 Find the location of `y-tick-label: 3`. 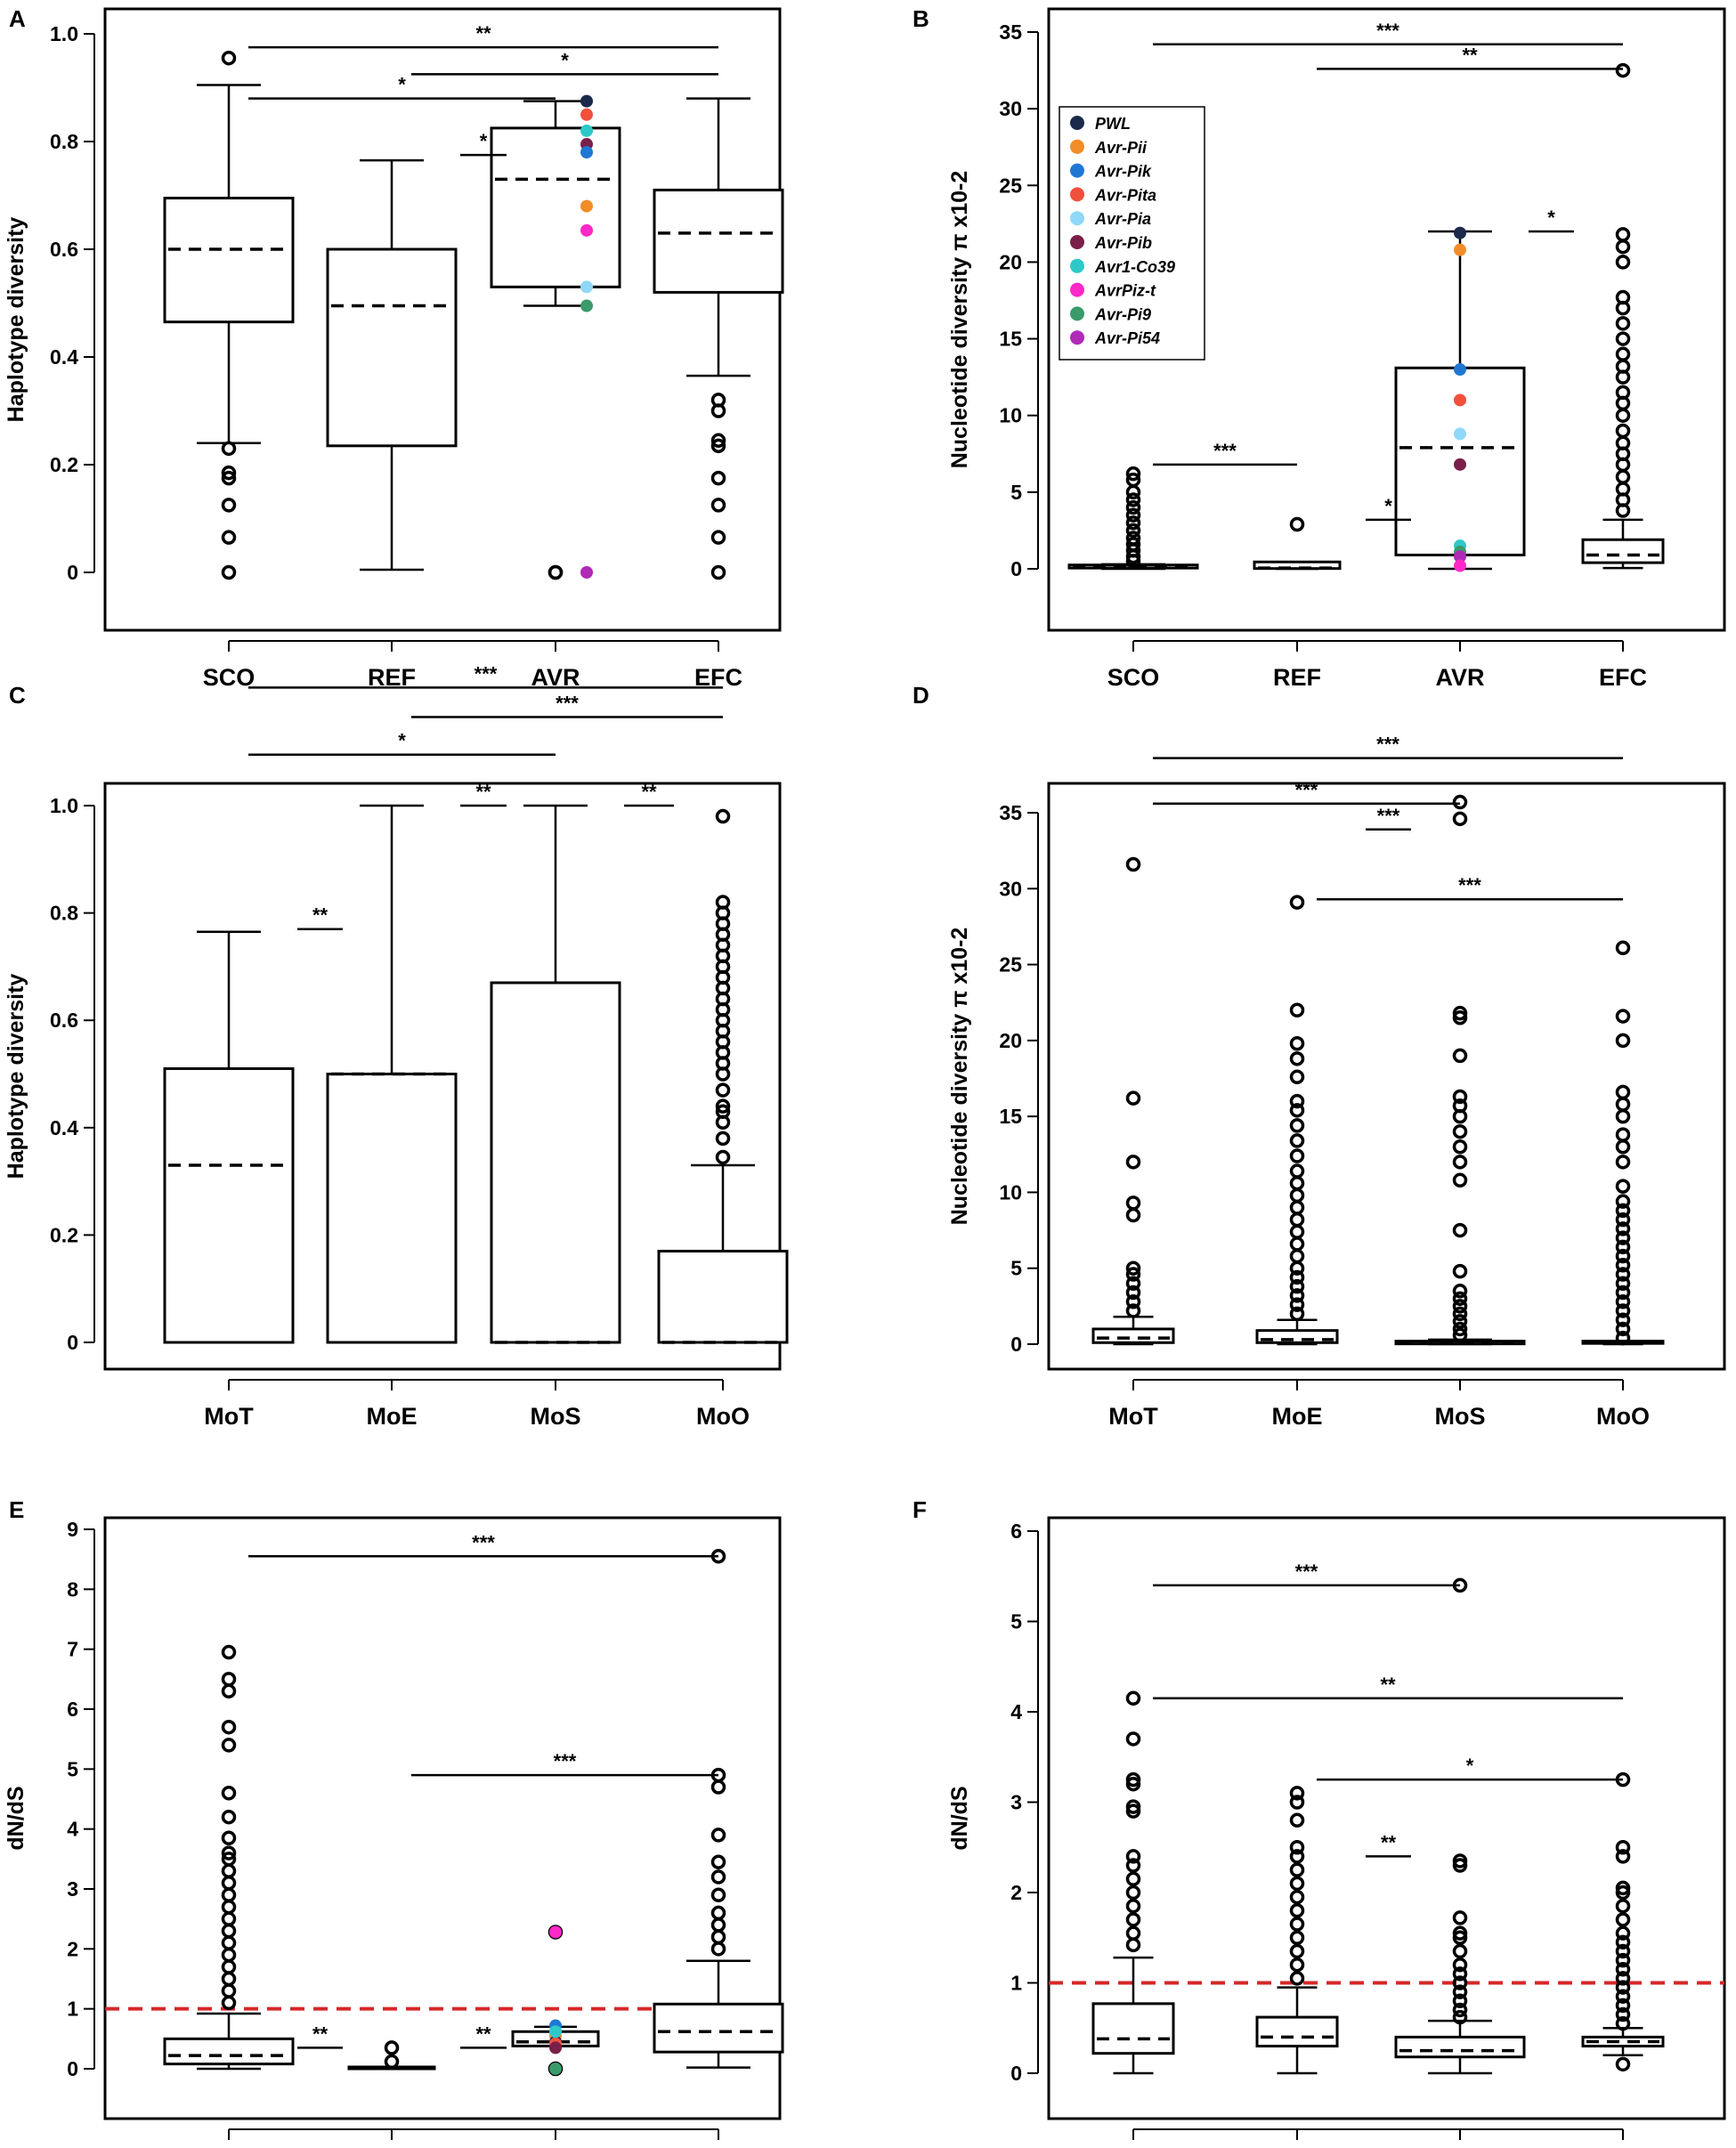

y-tick-label: 3 is located at coordinates (1016, 1802).